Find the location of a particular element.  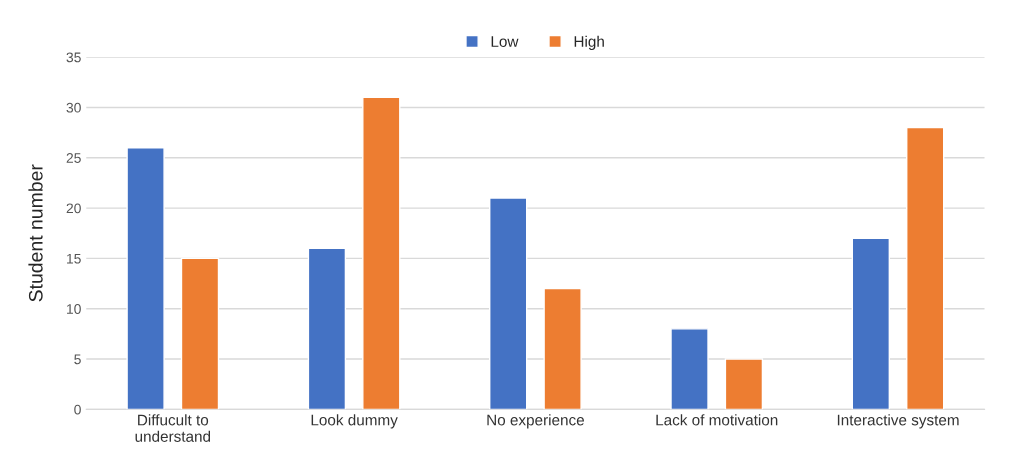

y-tick-label: 15 is located at coordinates (74, 258).